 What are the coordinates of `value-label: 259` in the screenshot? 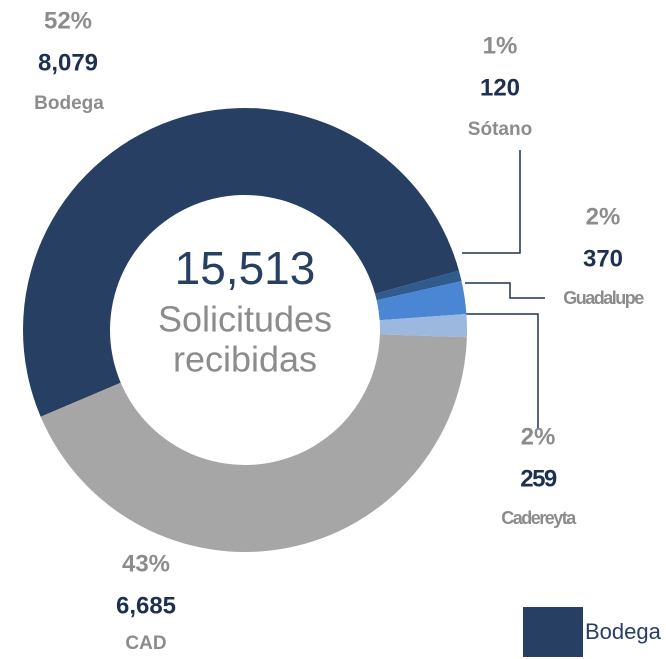 It's located at (538, 478).